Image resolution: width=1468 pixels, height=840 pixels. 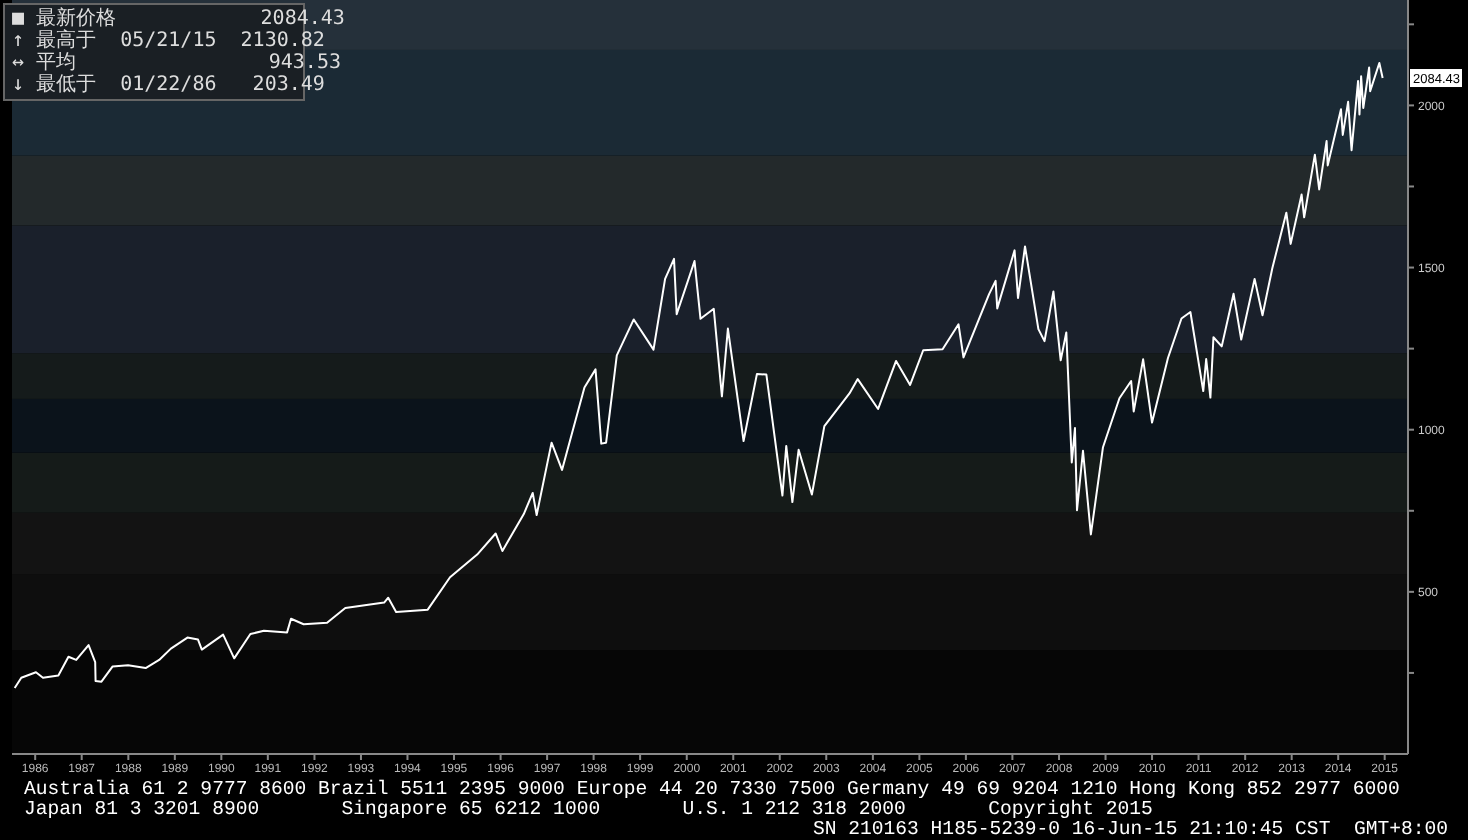 What do you see at coordinates (176, 62) in the screenshot?
I see `annotation: ↔ 平均 943.53` at bounding box center [176, 62].